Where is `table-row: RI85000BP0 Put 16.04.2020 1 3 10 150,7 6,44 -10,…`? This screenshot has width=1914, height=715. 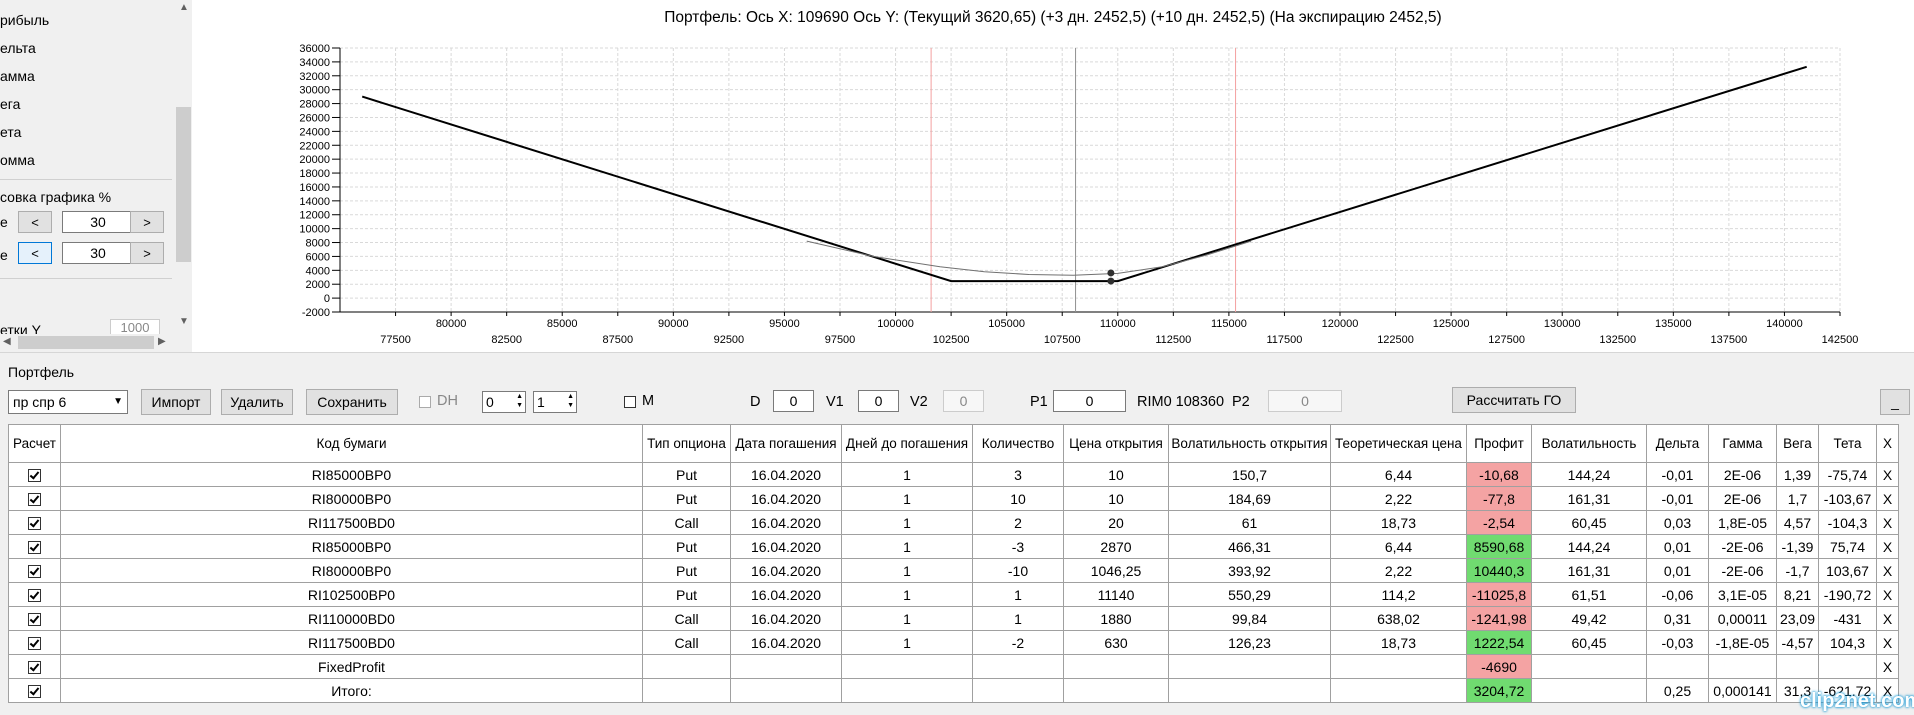 table-row: RI85000BP0 Put 16.04.2020 1 3 10 150,7 6,44 -10,… is located at coordinates (953, 474).